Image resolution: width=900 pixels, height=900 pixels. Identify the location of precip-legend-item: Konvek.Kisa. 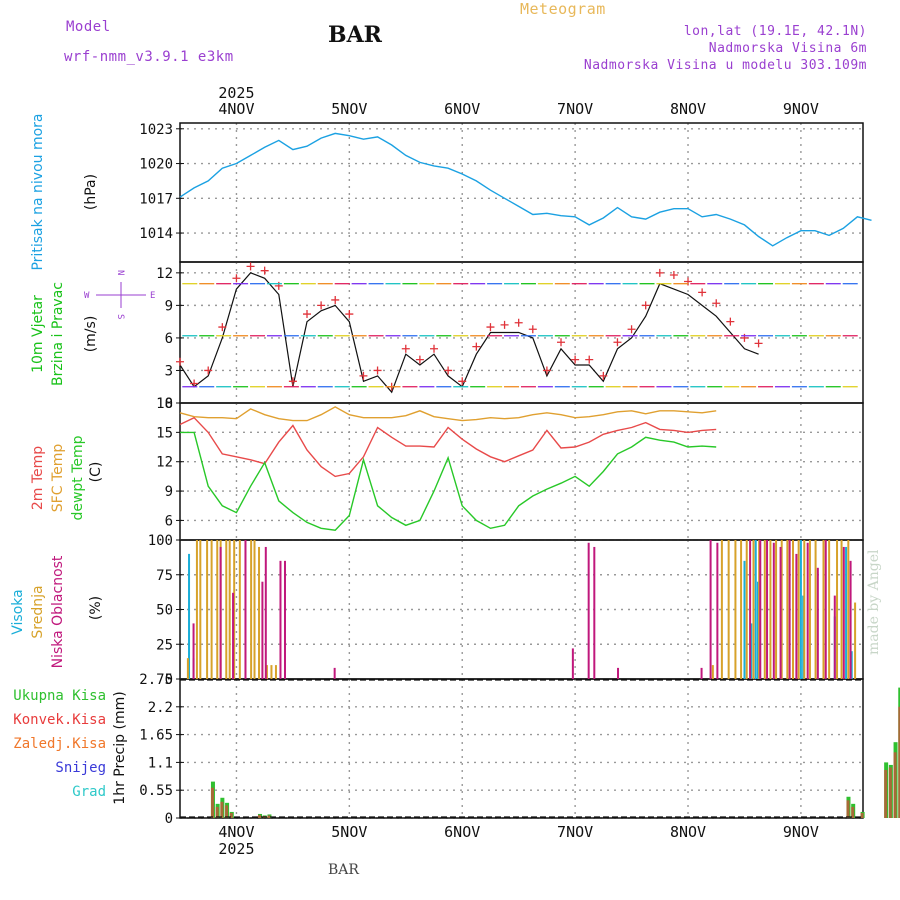
(59, 720).